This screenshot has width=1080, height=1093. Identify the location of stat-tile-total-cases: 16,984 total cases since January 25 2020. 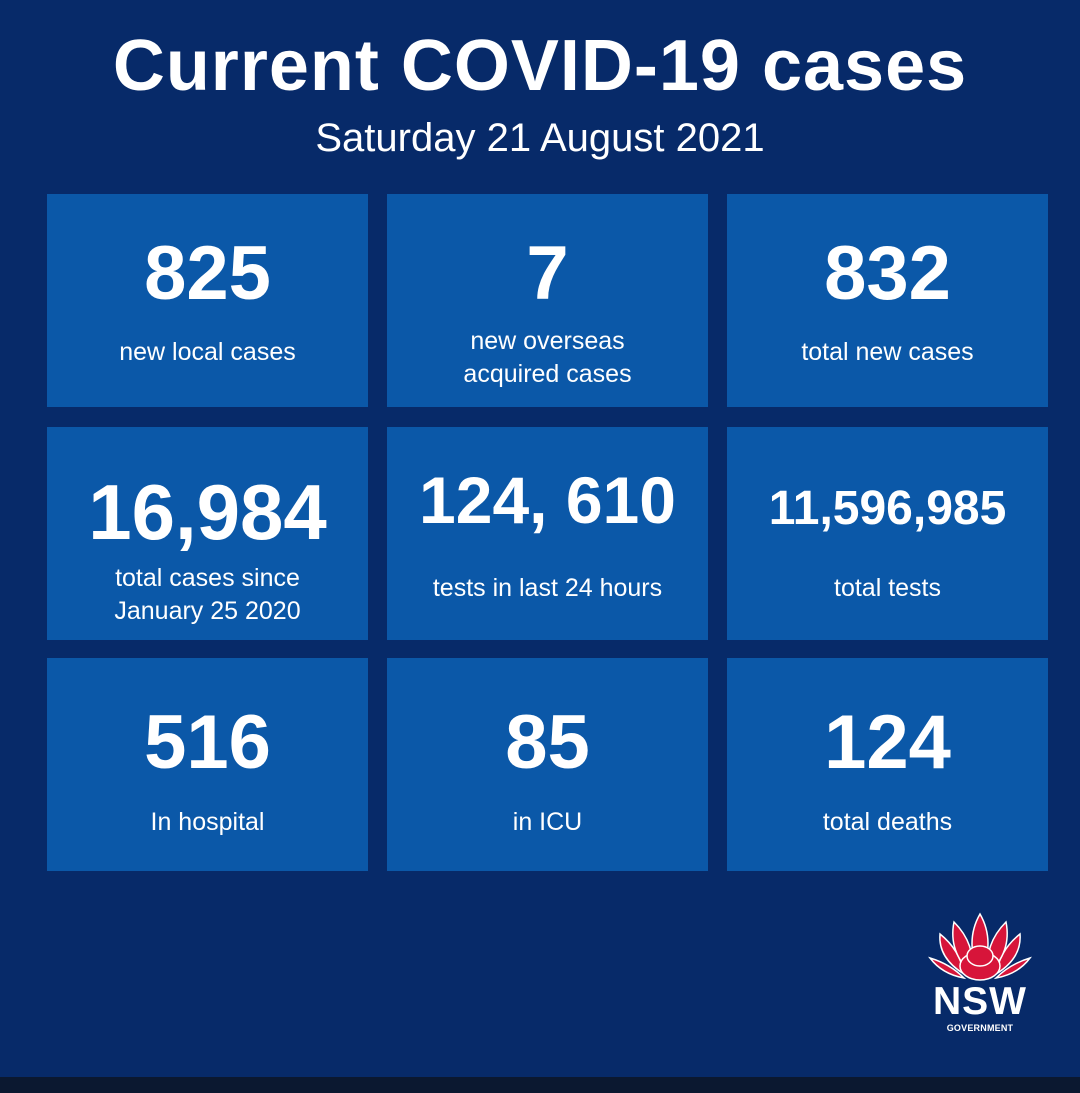
(207, 533).